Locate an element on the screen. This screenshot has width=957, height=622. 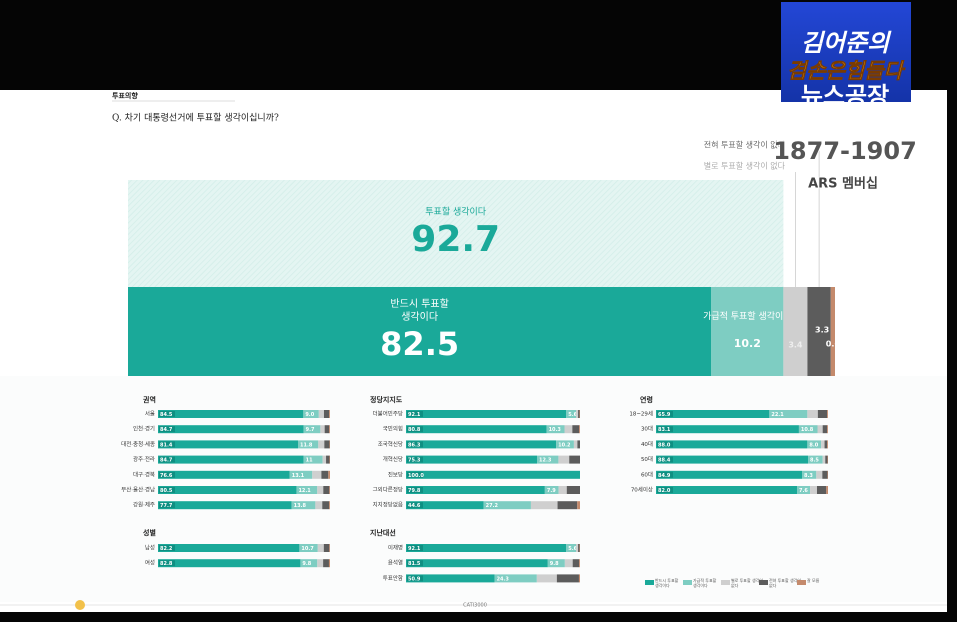
broadcast-overlay: 김어준의 겸손은힘들다 뉴스공장 1877-1907 ARS 멤버십 is located at coordinates (845, 97).